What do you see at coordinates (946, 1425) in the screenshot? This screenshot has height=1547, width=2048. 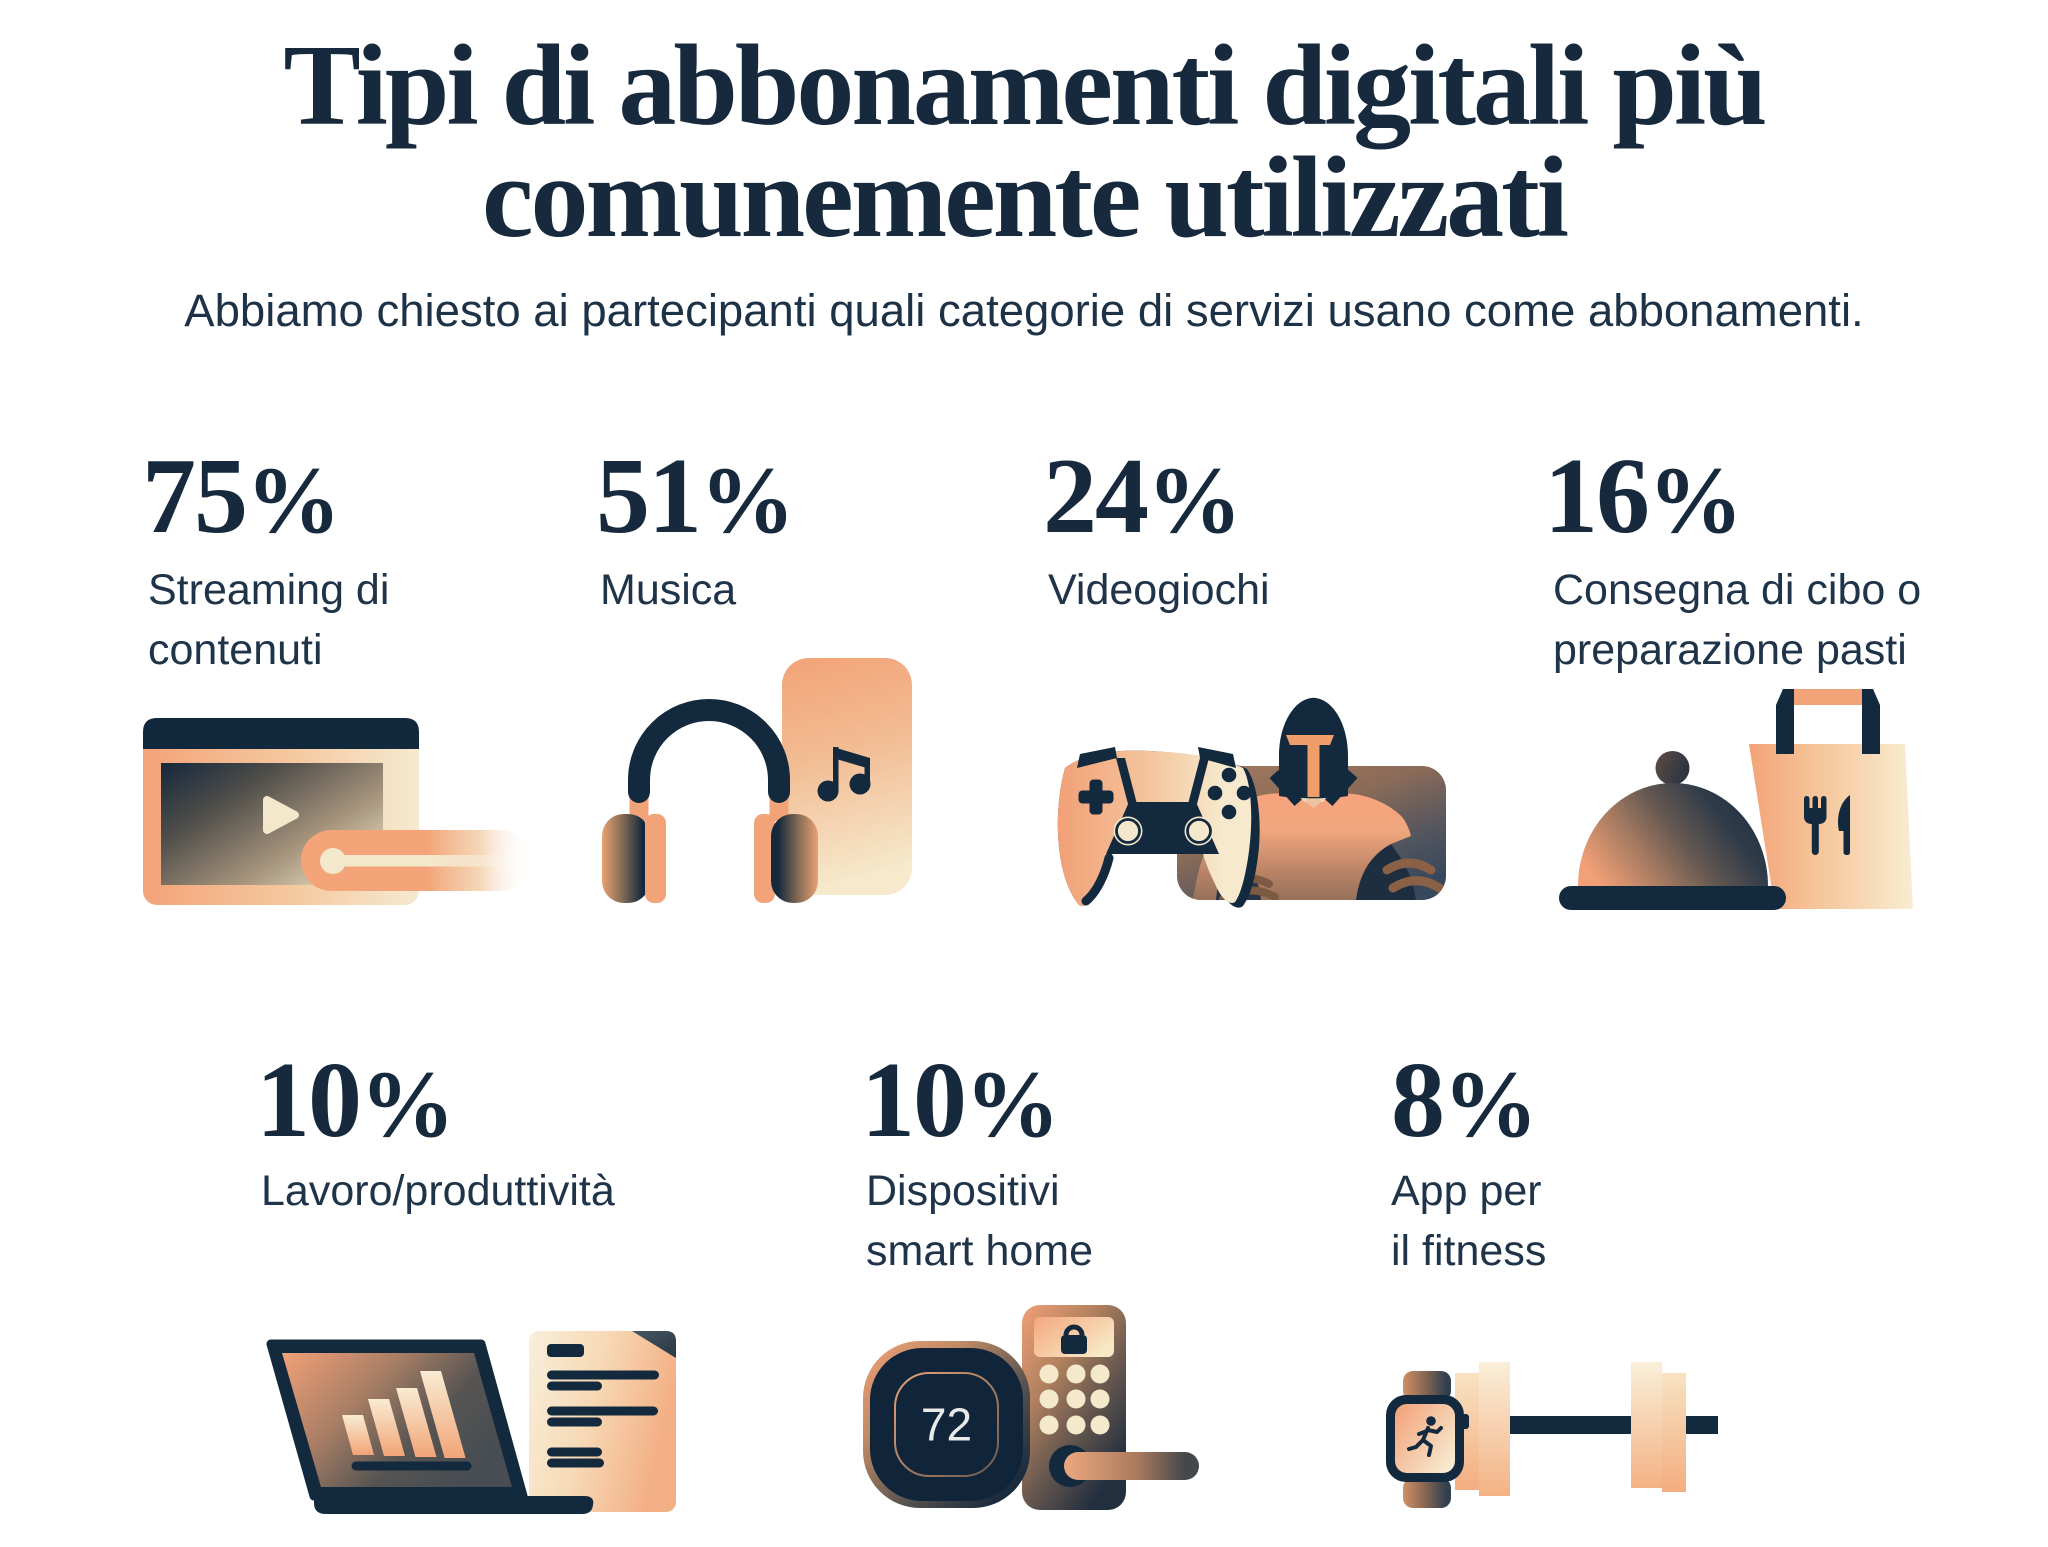 I see `svg-text: 72` at bounding box center [946, 1425].